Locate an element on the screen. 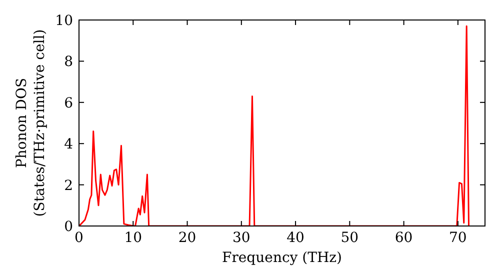 The image size is (500, 280). y-tick-label: 6 is located at coordinates (69, 103).